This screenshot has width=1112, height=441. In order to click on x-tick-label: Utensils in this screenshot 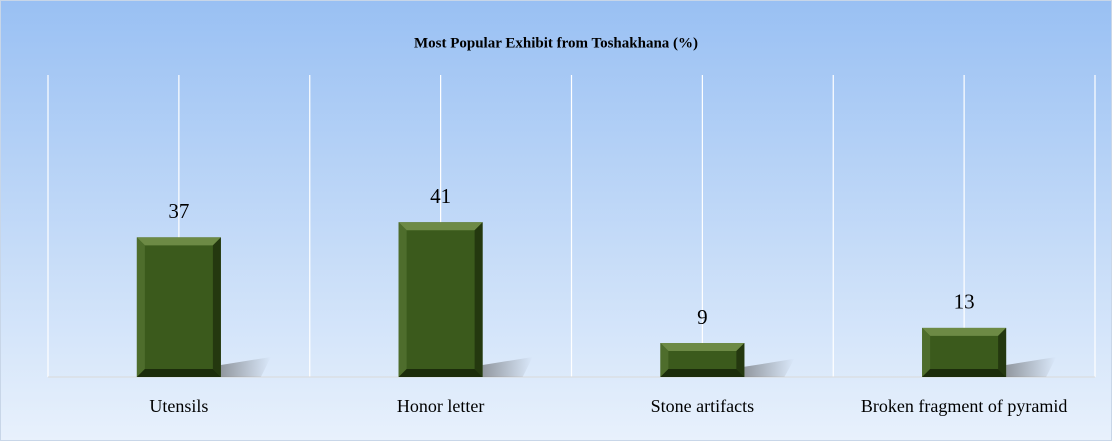, I will do `click(178, 406)`.